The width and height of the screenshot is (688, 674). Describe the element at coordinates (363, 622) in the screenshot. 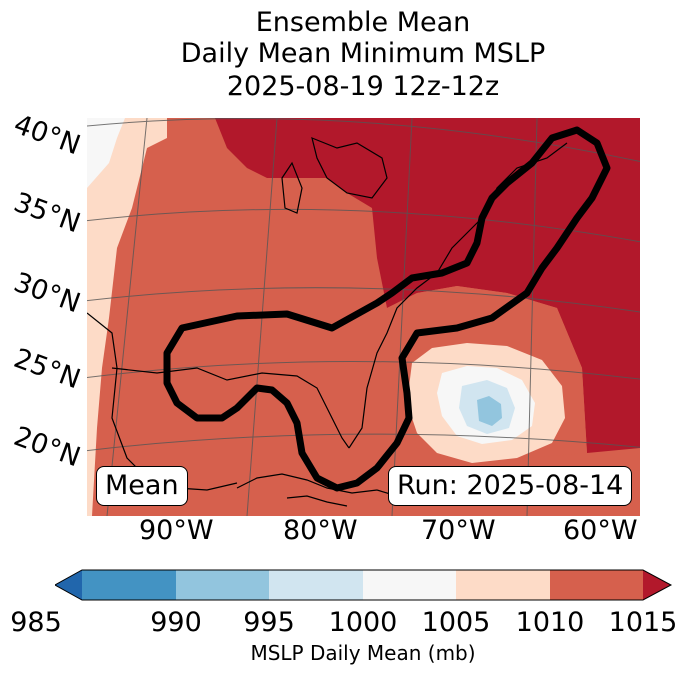

I see `colorbar-tick-1000: 1000` at that location.